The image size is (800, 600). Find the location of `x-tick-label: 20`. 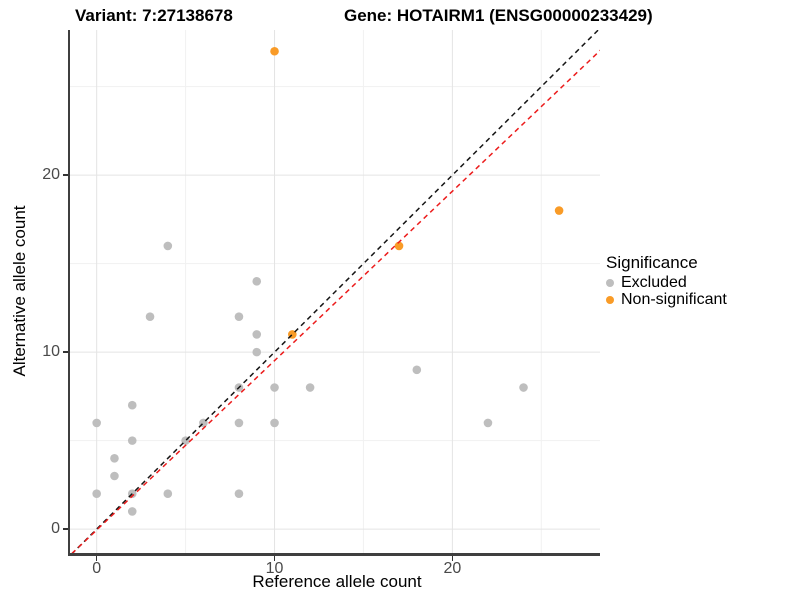

x-tick-label: 20 is located at coordinates (452, 568).